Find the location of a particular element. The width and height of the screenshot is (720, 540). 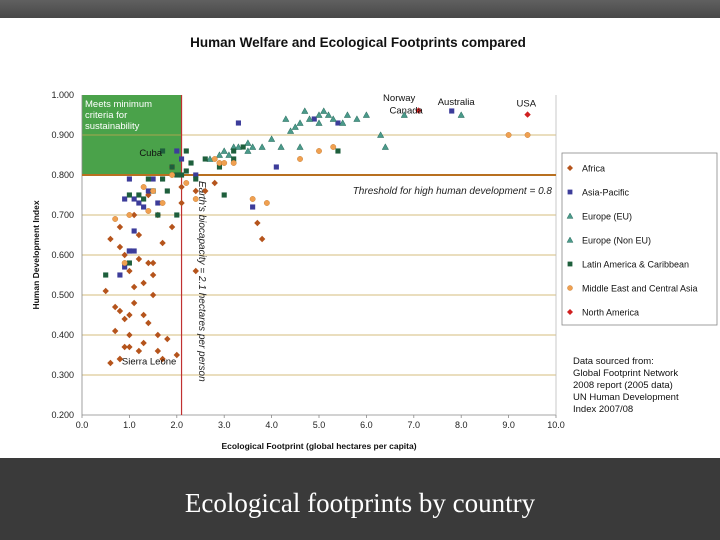

x-tick-label: 6.0 is located at coordinates (366, 425).